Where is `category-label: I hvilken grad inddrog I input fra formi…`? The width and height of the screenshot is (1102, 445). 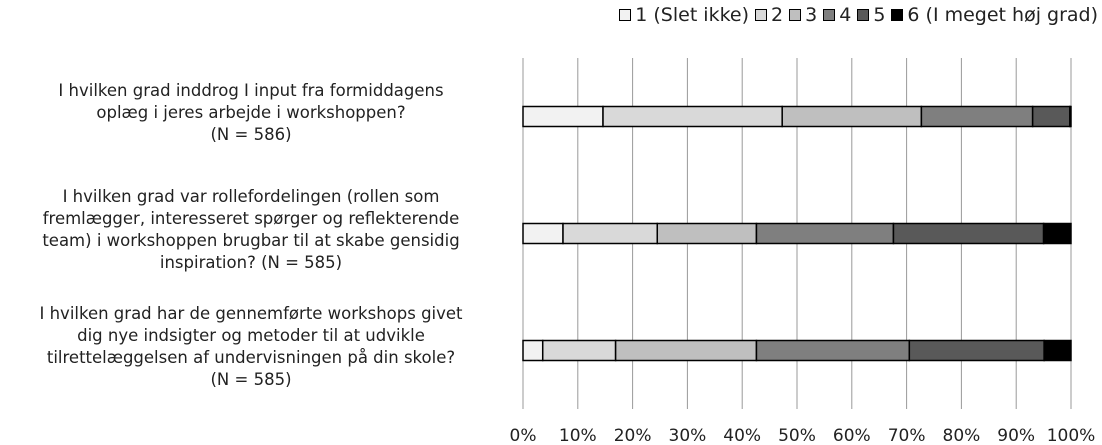 category-label: I hvilken grad inddrog I input fra formi… is located at coordinates (251, 112).